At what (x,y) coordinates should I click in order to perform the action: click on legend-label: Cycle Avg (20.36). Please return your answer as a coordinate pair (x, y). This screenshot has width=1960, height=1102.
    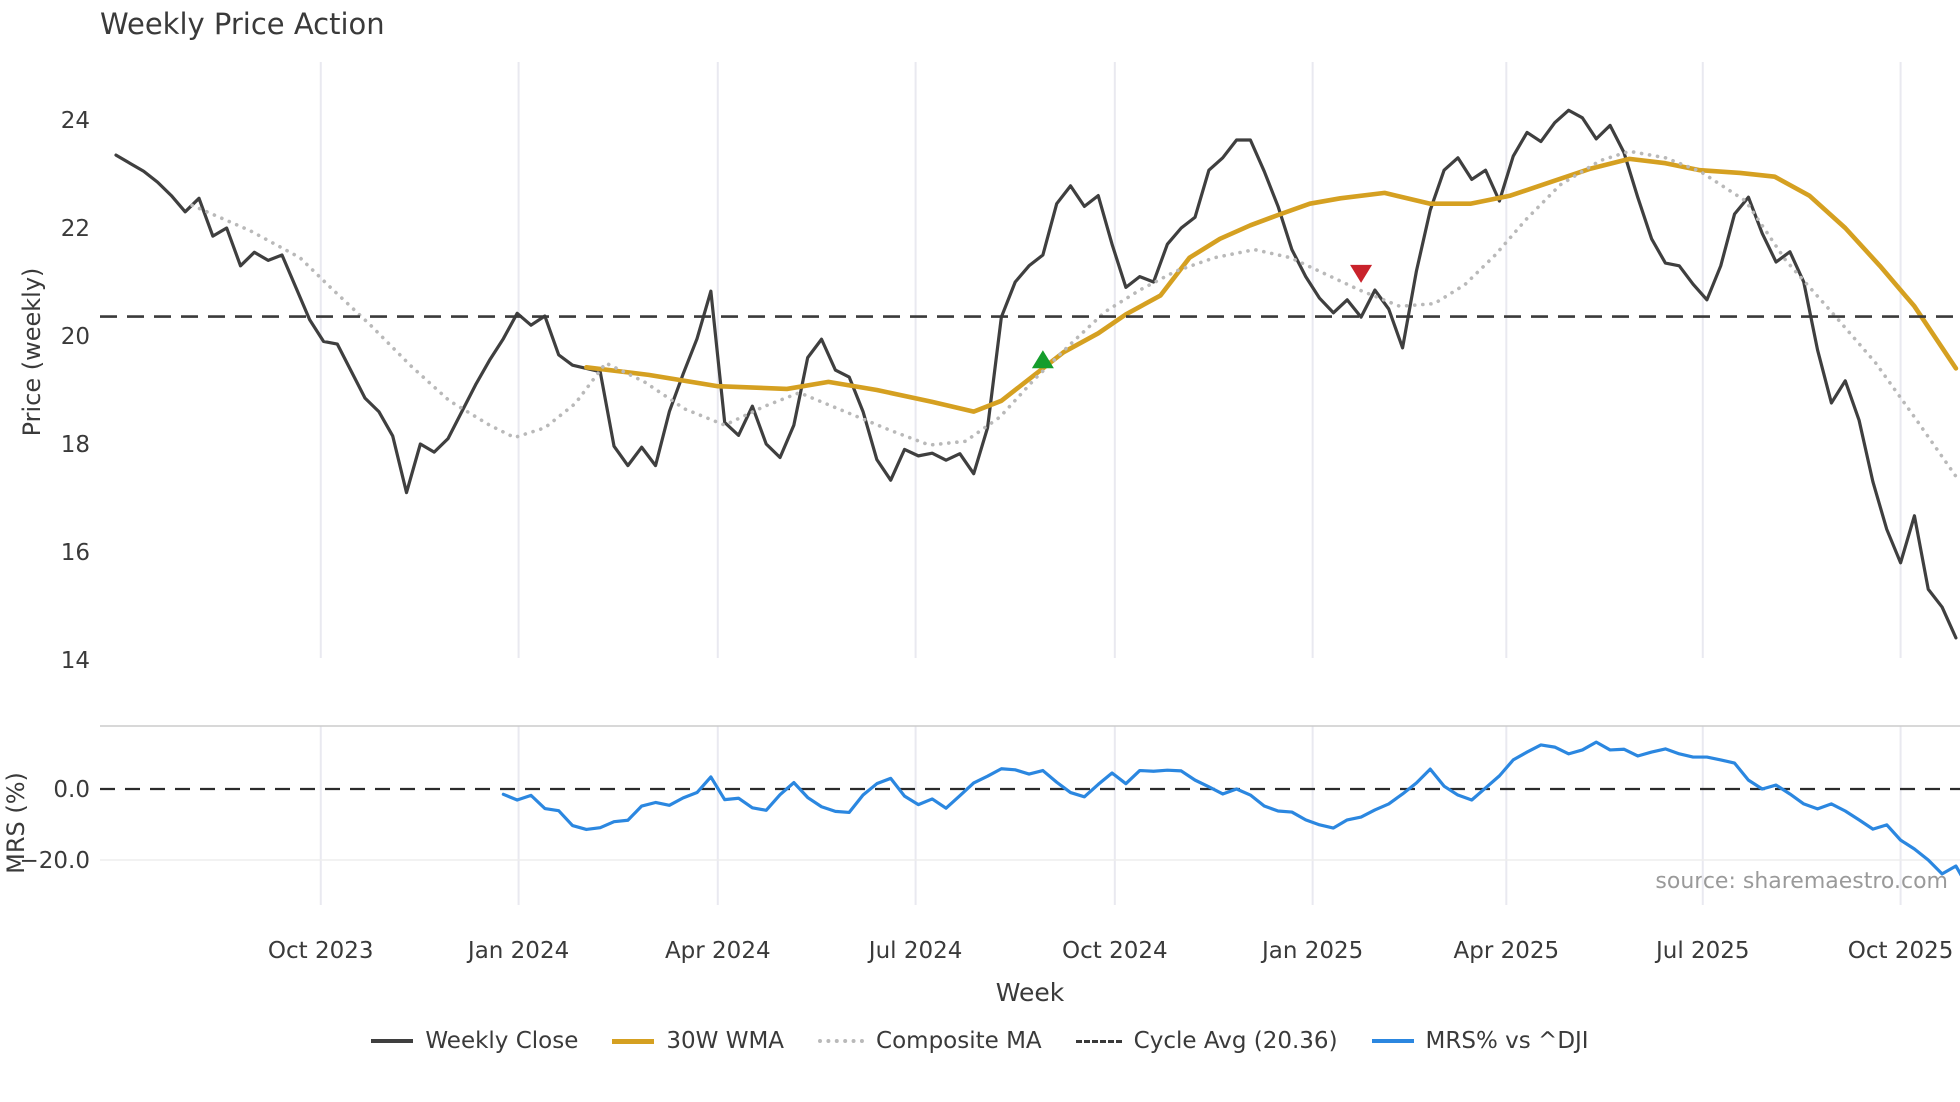
    Looking at the image, I should click on (1235, 1041).